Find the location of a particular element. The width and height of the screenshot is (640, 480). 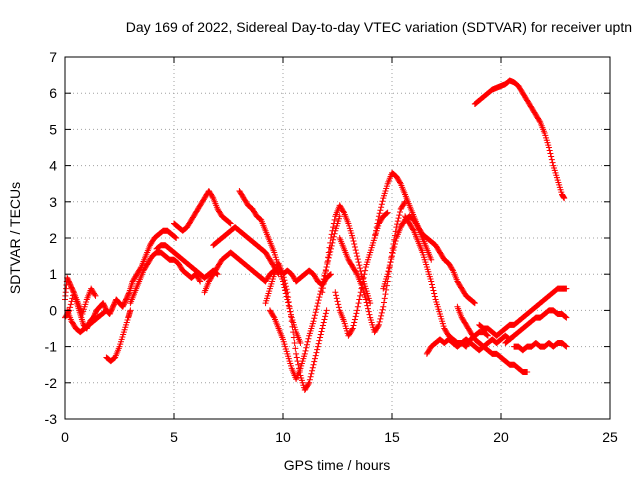

y-tick-label: -3 is located at coordinates (51, 419).